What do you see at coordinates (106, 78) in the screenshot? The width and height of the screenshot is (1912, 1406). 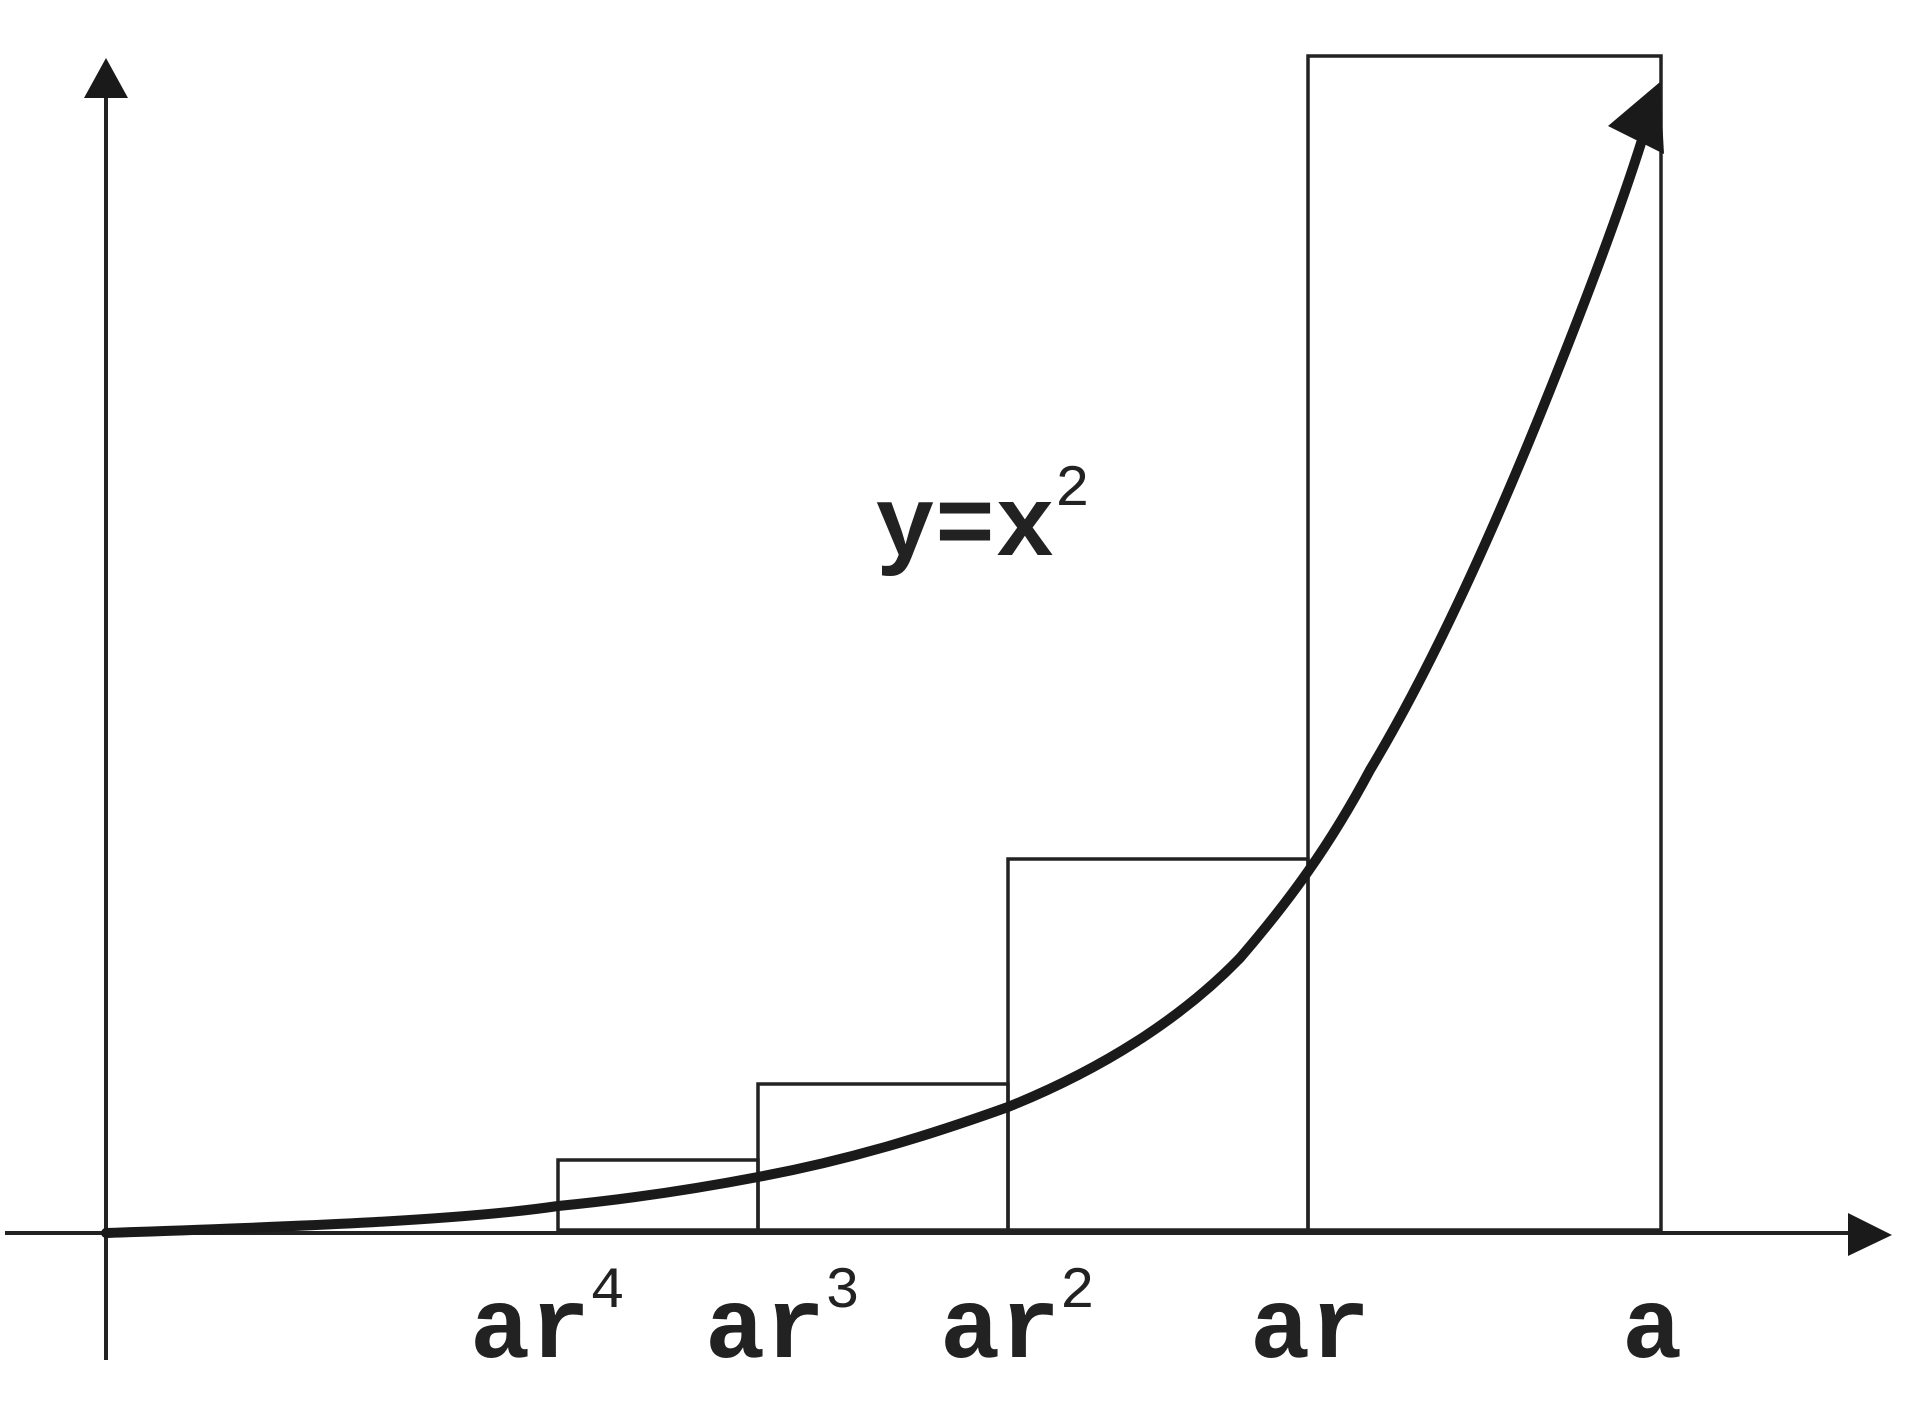 I see `y-axis-arrowhead` at bounding box center [106, 78].